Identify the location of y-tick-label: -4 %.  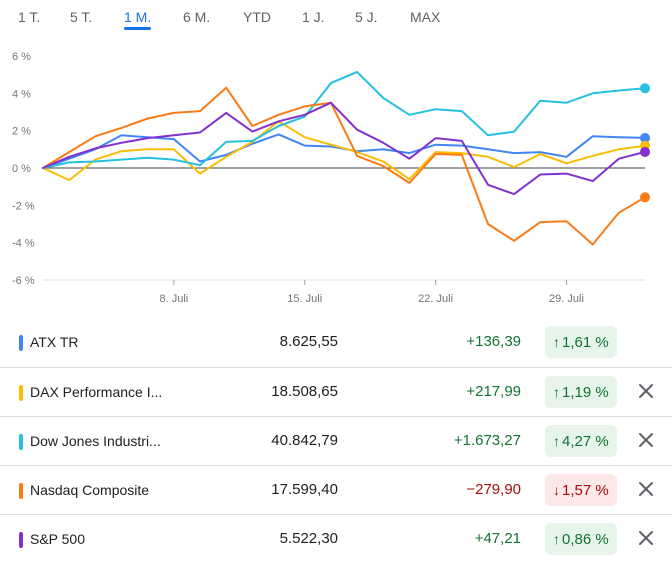
(23, 244).